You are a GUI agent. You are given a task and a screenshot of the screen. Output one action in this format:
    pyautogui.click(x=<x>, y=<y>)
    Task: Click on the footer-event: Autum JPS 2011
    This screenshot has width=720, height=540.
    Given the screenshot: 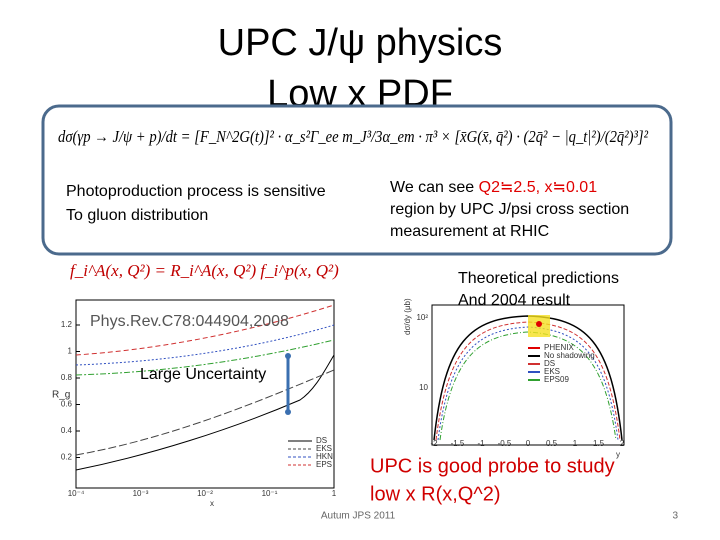 What is the action you would take?
    pyautogui.click(x=358, y=516)
    